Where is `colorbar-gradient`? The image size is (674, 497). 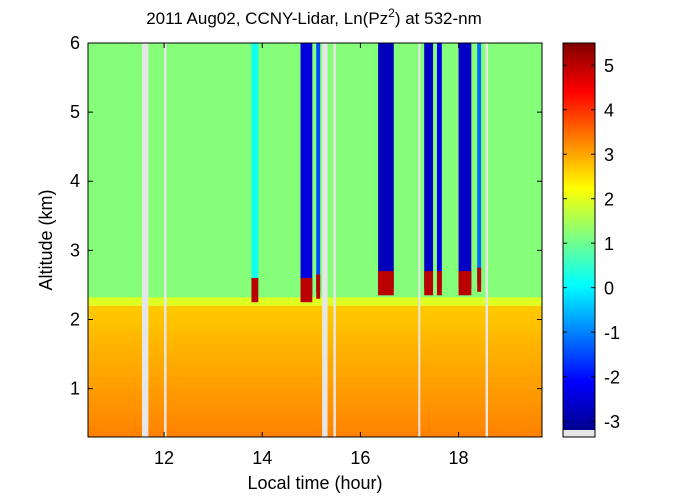
colorbar-gradient is located at coordinates (579, 236).